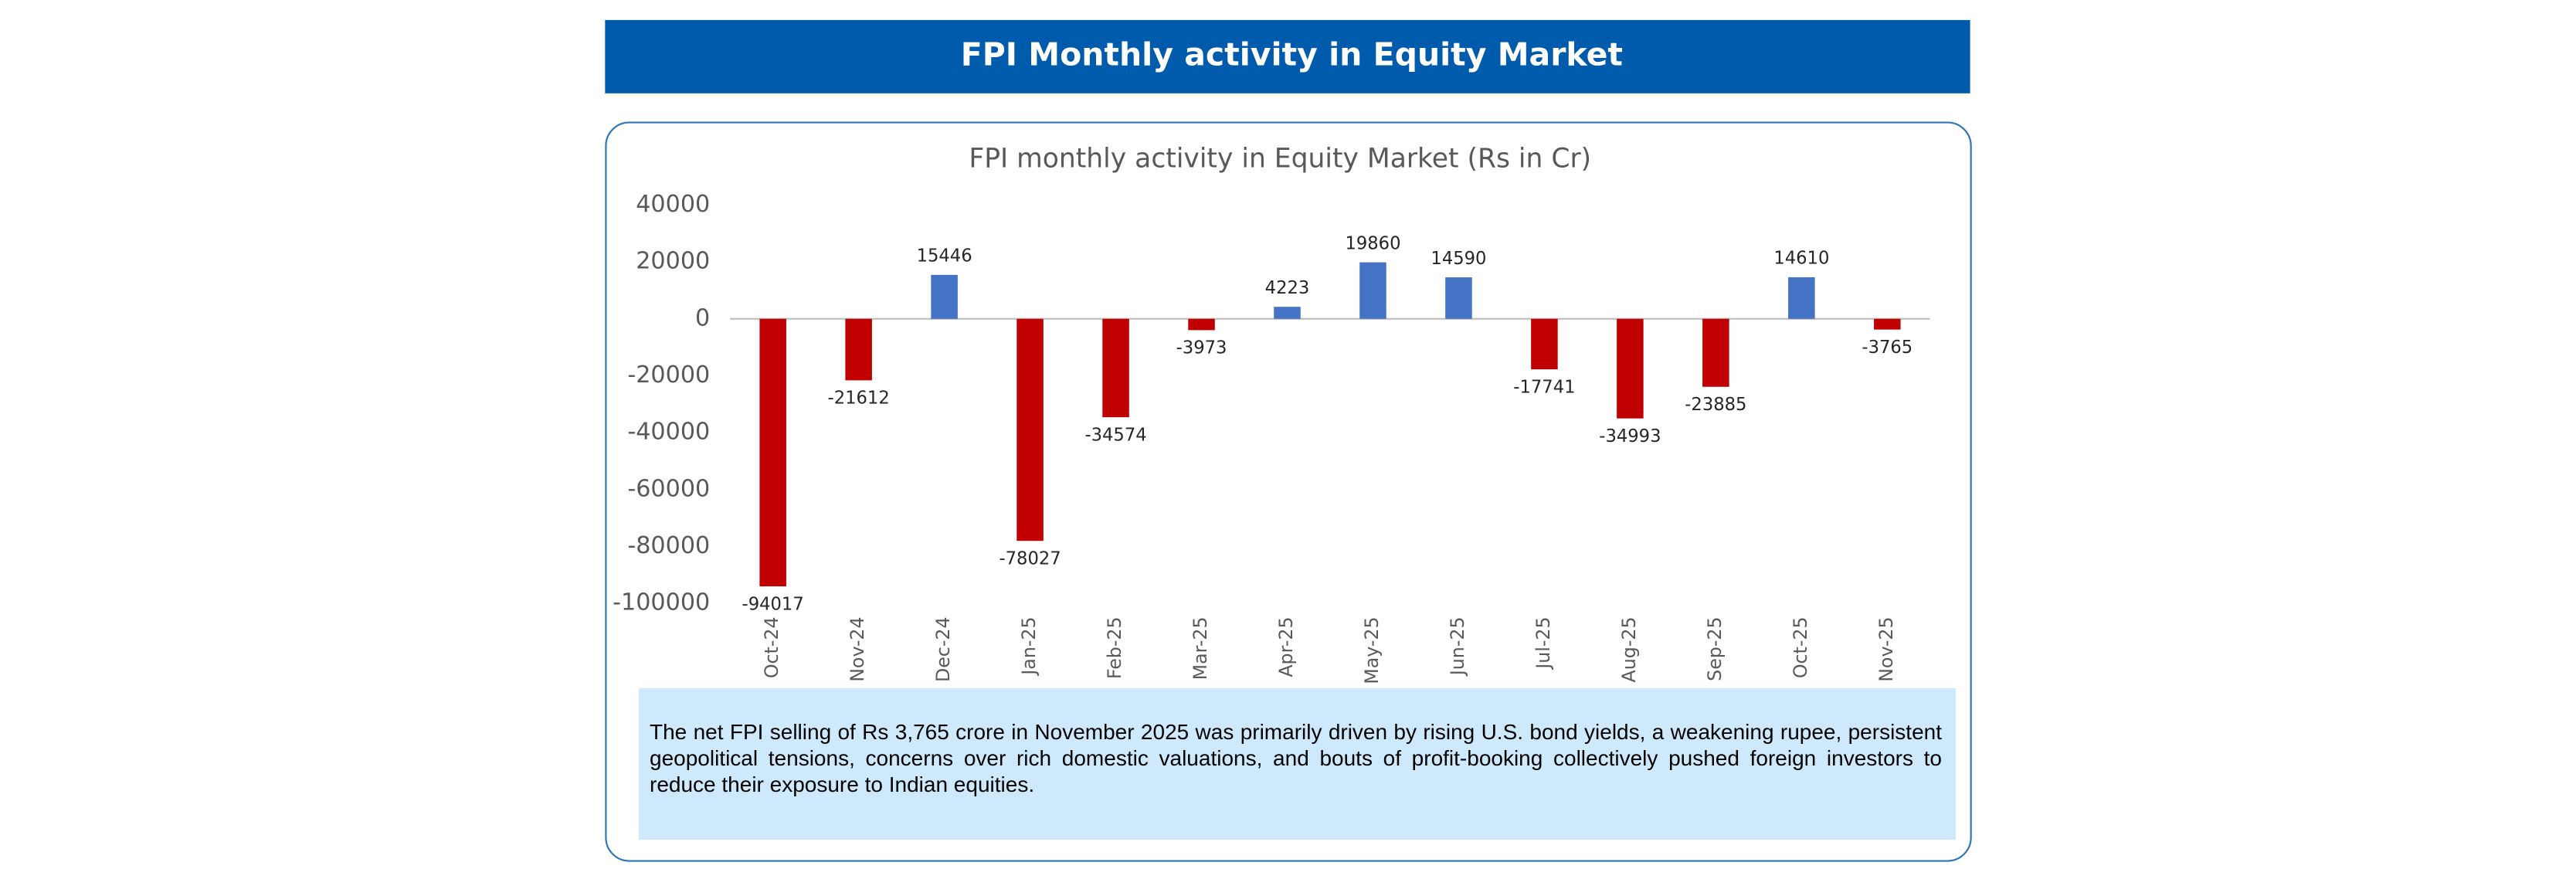  I want to click on x-tick-label: Jan-25, so click(1029, 646).